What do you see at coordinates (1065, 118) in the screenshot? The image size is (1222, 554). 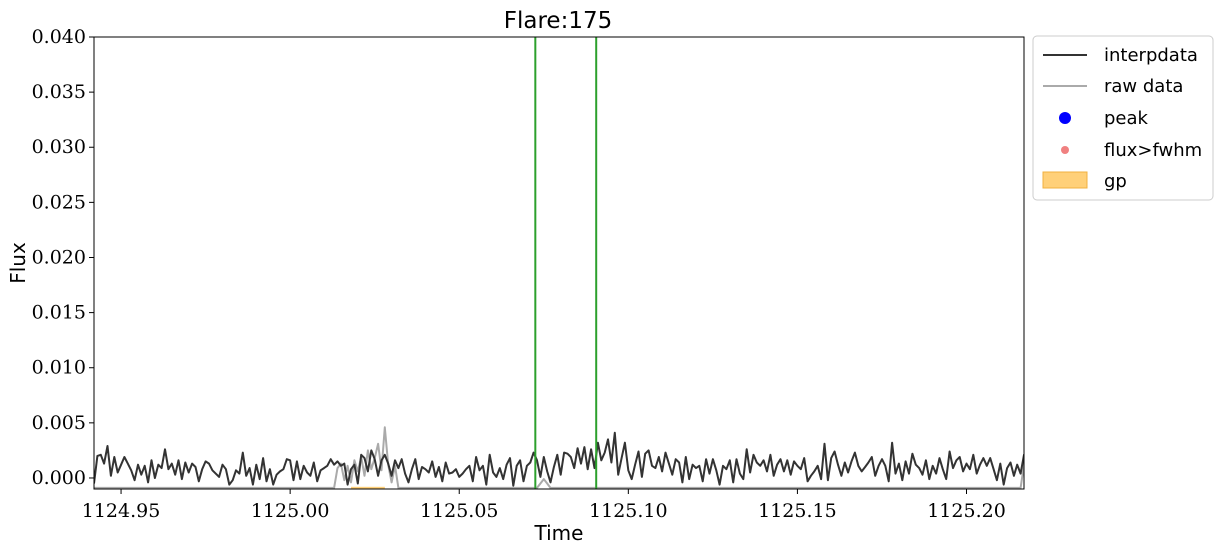 I see `legend-peak-marker` at bounding box center [1065, 118].